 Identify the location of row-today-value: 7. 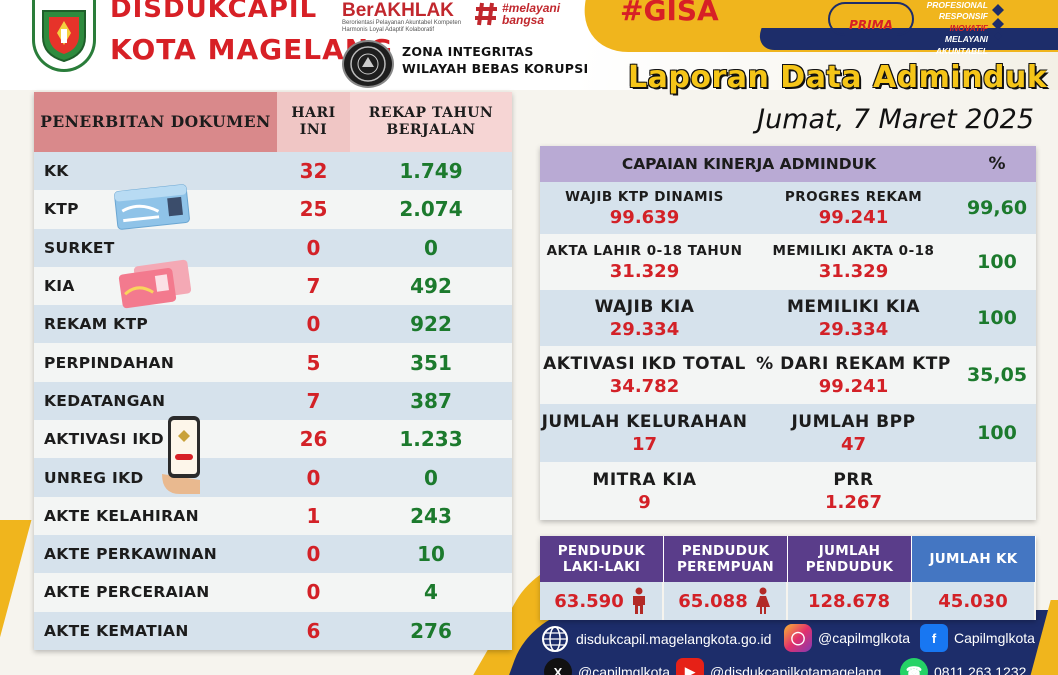
(313, 286).